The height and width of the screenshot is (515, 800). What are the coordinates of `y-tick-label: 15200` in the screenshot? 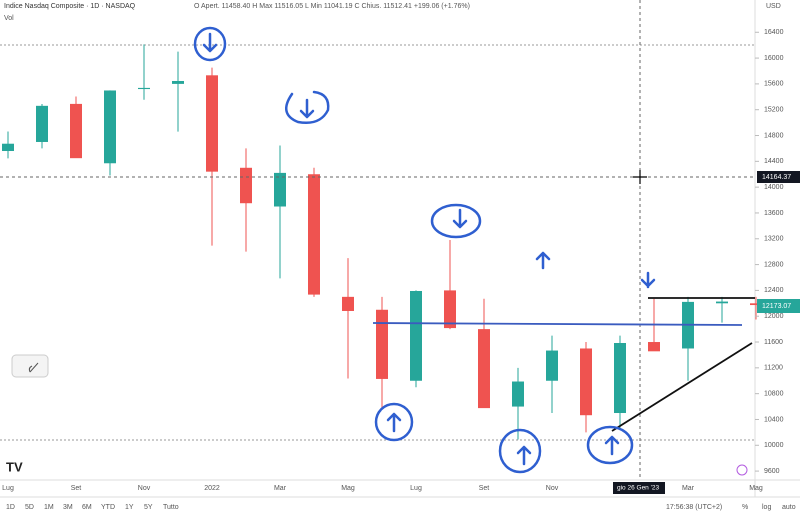 It's located at (774, 110).